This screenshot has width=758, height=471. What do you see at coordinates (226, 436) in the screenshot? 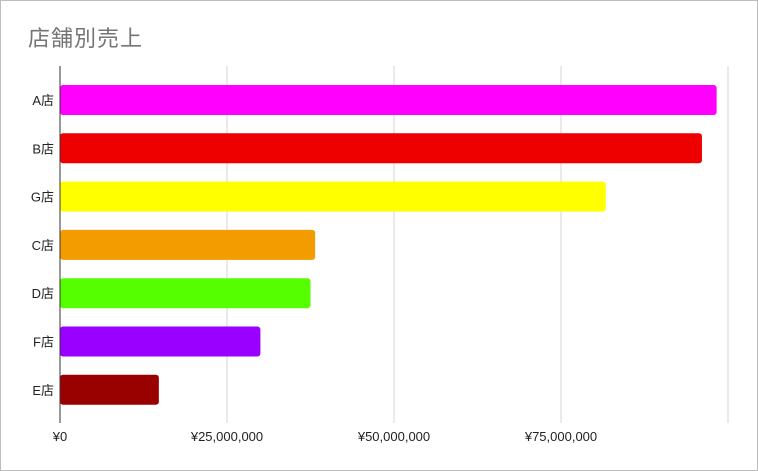
I see `x-tick-label: ¥25,000,000` at bounding box center [226, 436].